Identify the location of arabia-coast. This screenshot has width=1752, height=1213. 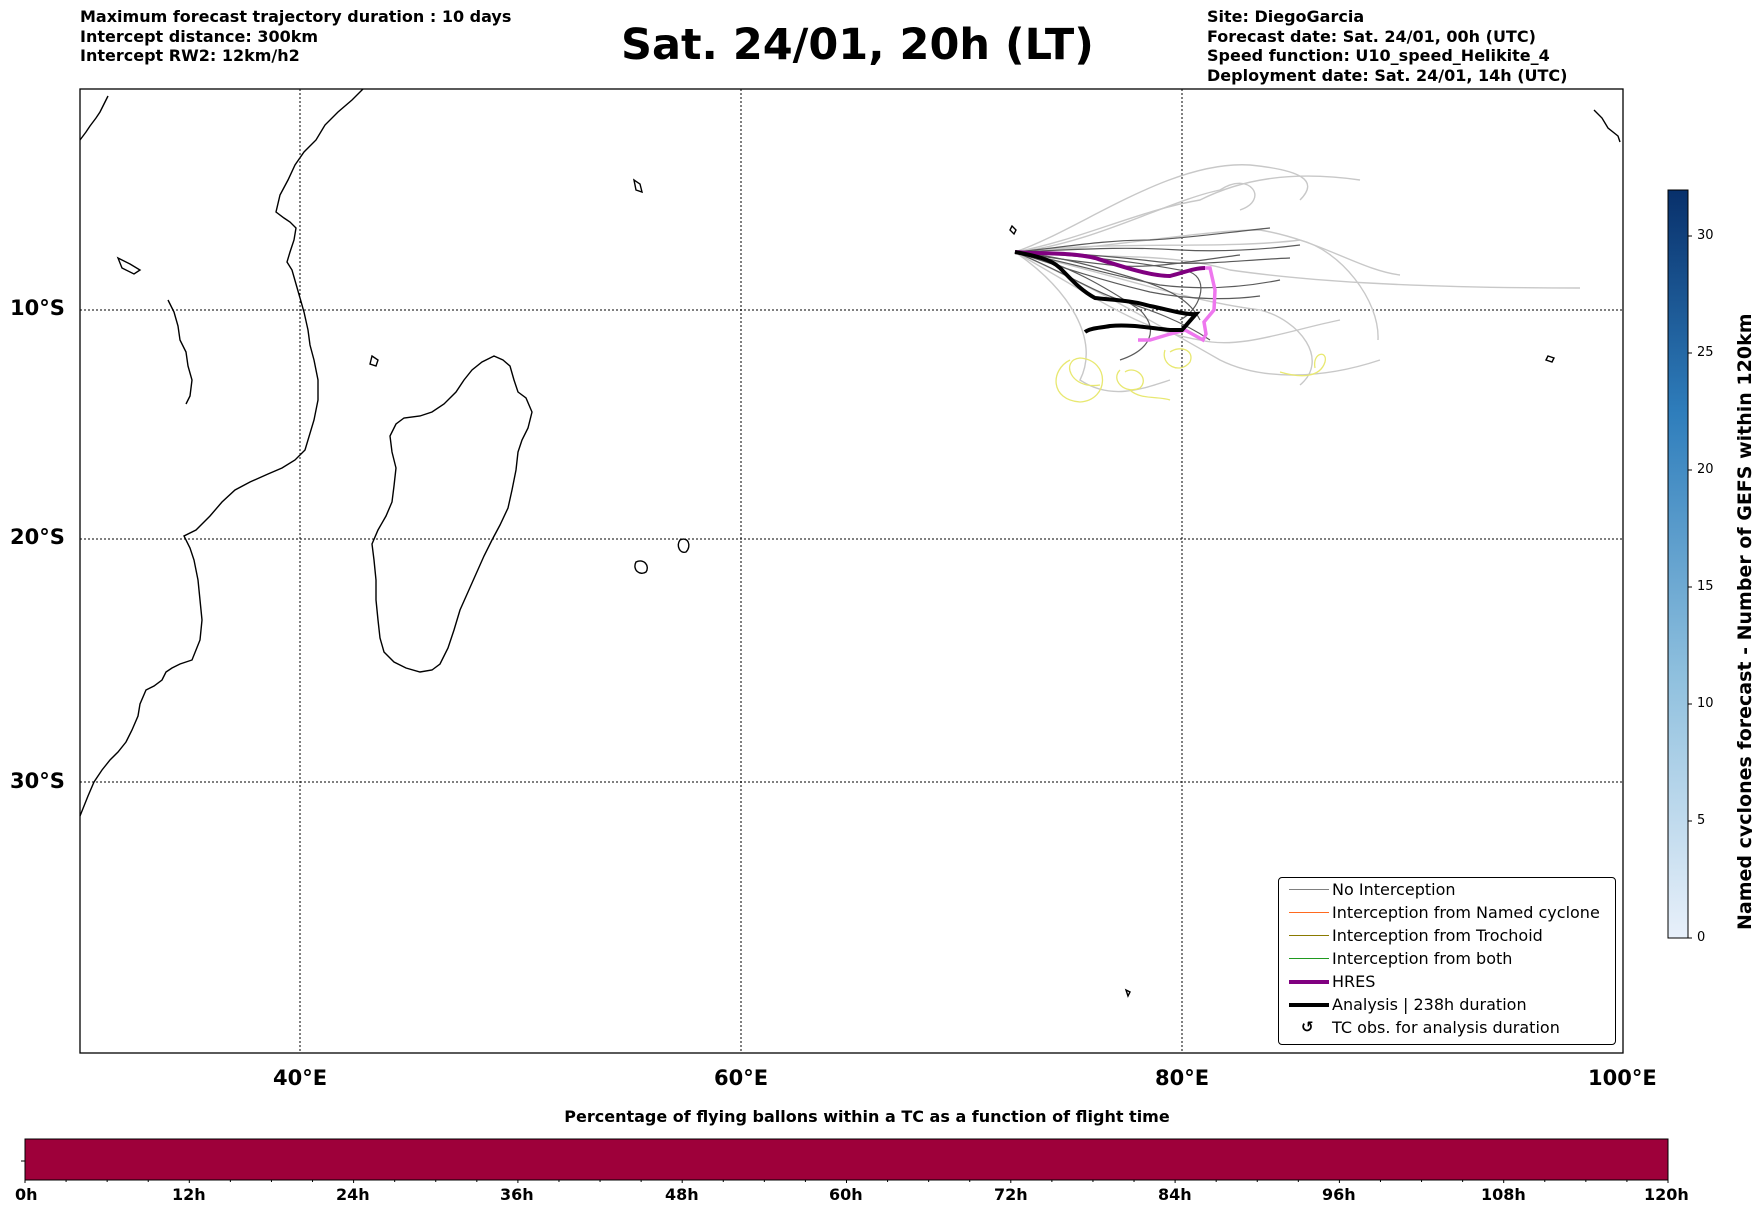
(94, 118).